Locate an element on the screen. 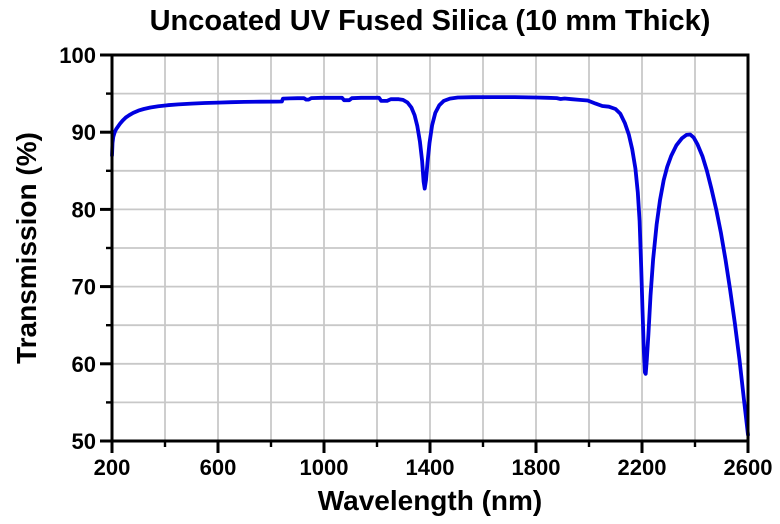 This screenshot has height=524, width=780. y-tick-label: 70 is located at coordinates (84, 287).